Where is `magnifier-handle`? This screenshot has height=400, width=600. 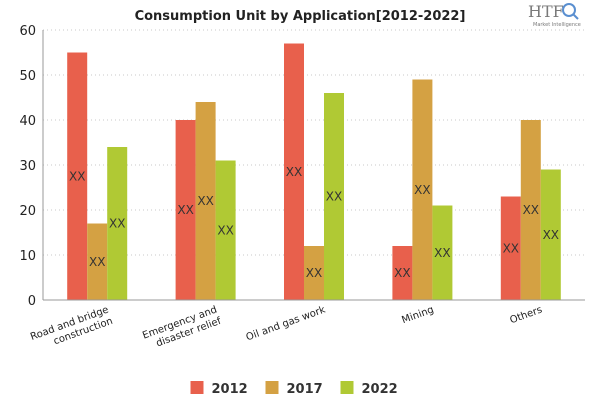 magnifier-handle is located at coordinates (575, 16).